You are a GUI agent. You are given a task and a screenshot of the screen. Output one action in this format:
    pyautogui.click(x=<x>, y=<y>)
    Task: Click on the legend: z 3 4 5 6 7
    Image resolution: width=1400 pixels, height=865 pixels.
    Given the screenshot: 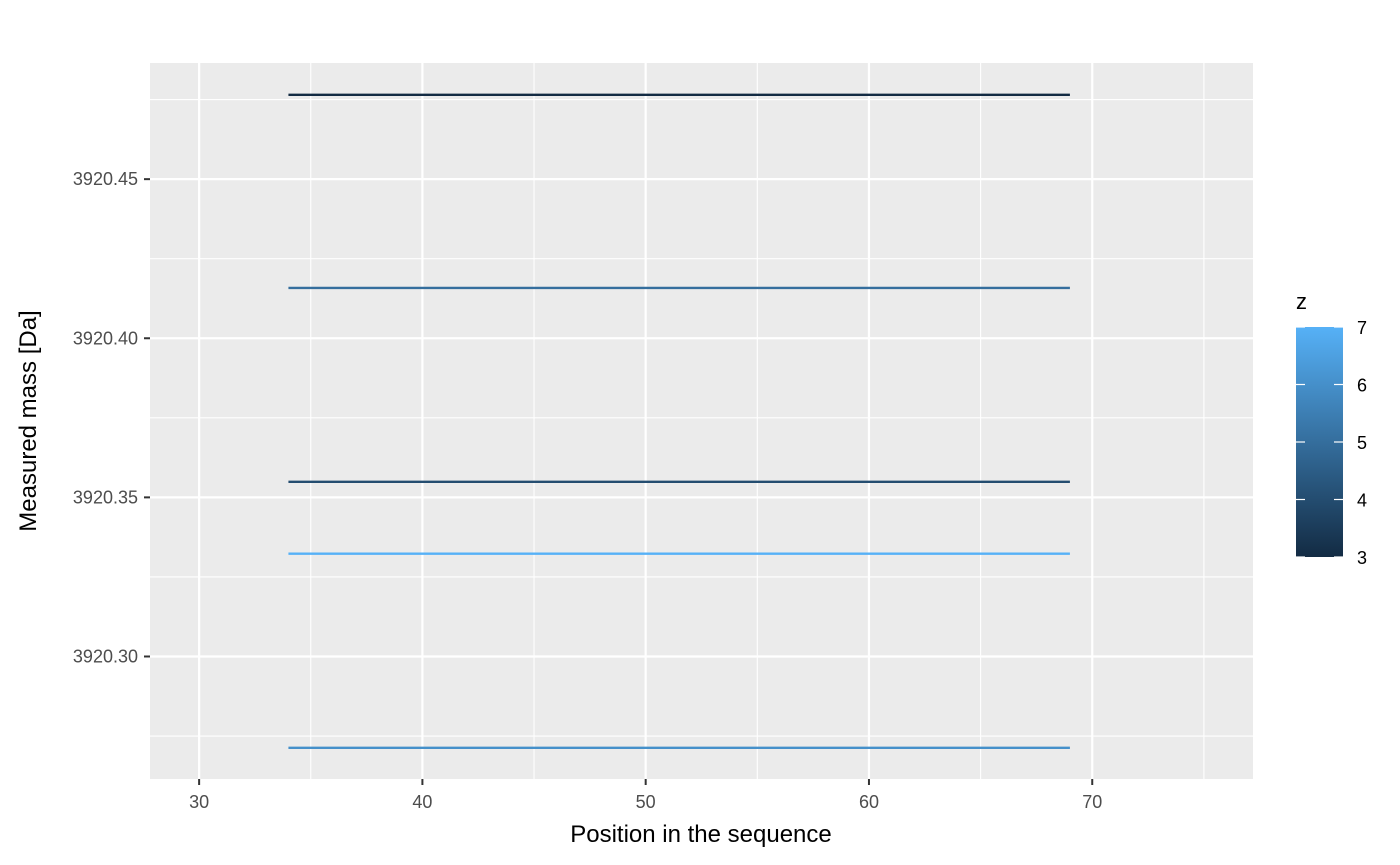 What is the action you would take?
    pyautogui.click(x=1331, y=428)
    